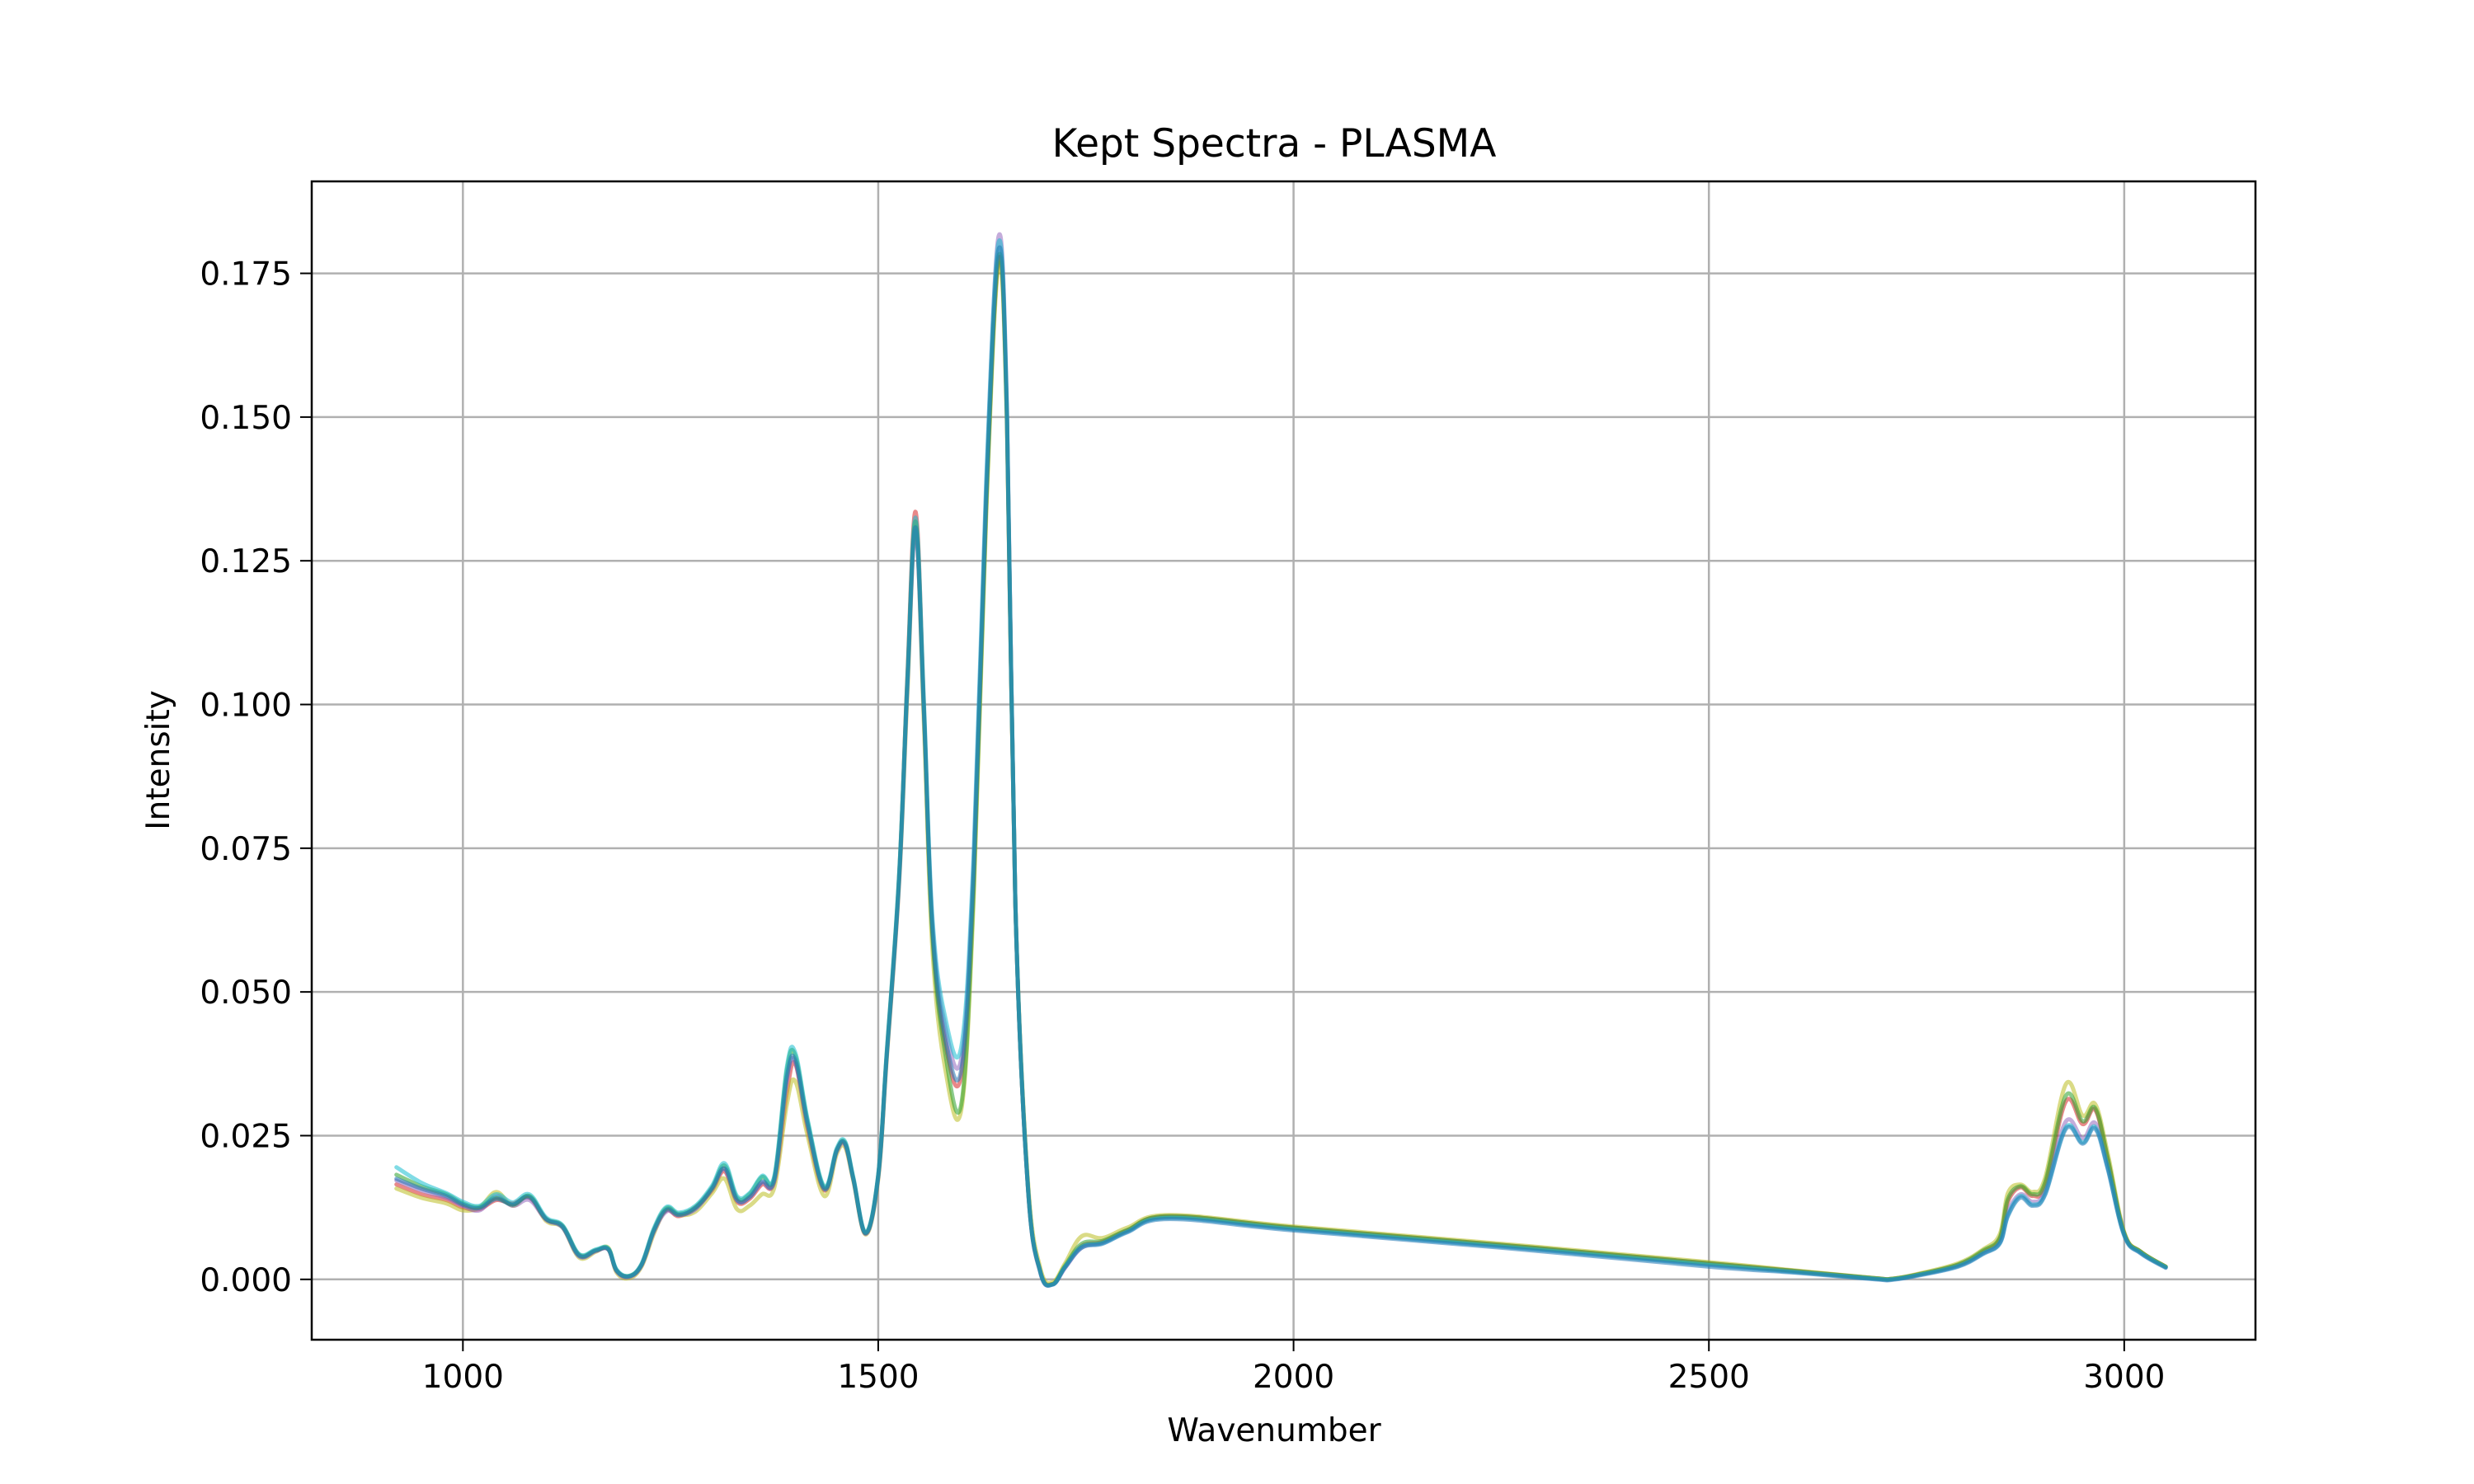 The image size is (2474, 1484). What do you see at coordinates (463, 1377) in the screenshot?
I see `x-tick-label: 1000` at bounding box center [463, 1377].